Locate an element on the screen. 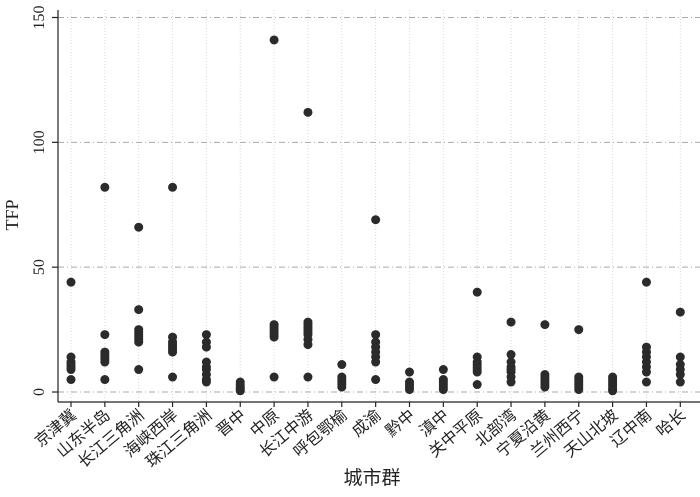 Image resolution: width=700 pixels, height=497 pixels. y-tick-label: 150 is located at coordinates (39, 17).